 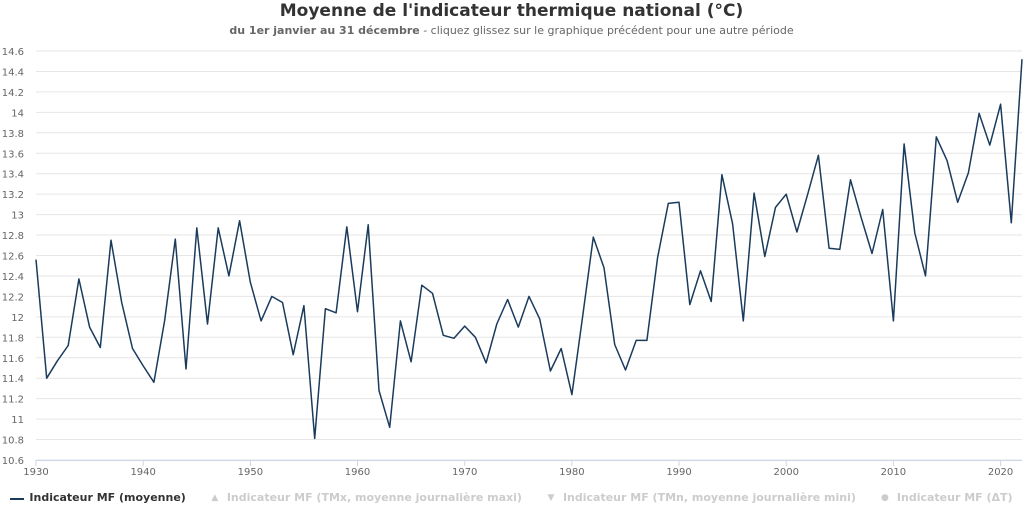 I want to click on y-tick-label: 13.2, so click(x=13, y=195).